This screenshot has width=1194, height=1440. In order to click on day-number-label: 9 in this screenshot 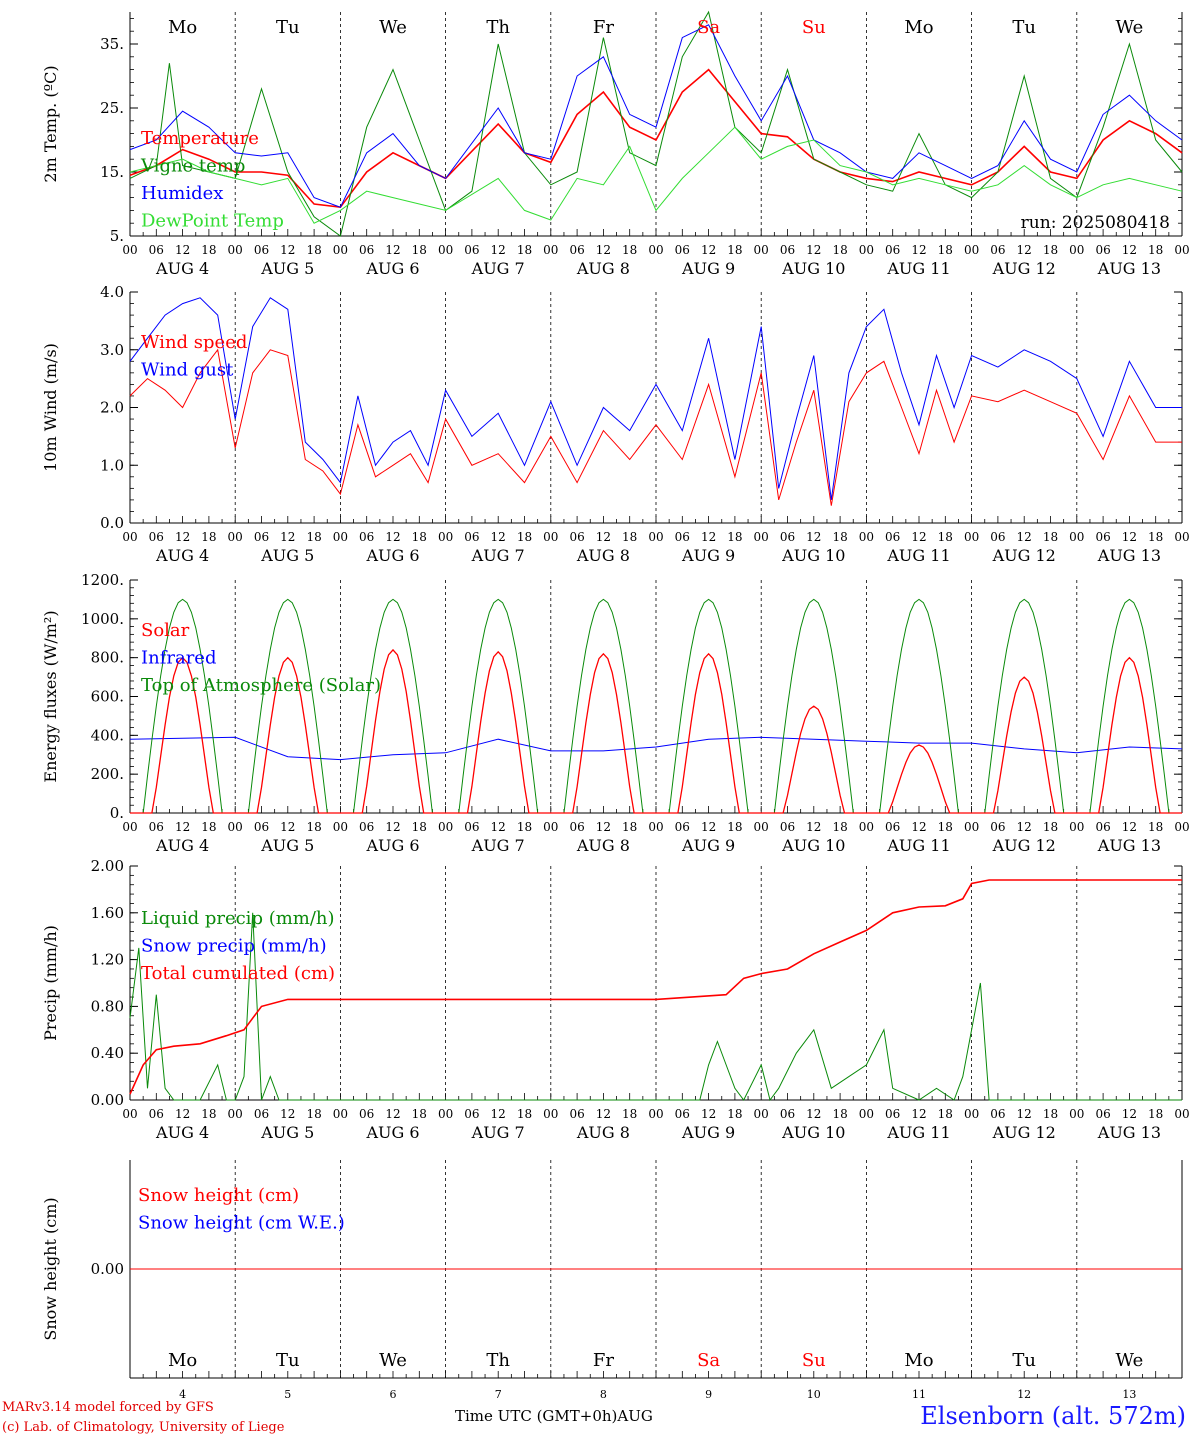, I will do `click(708, 1394)`.